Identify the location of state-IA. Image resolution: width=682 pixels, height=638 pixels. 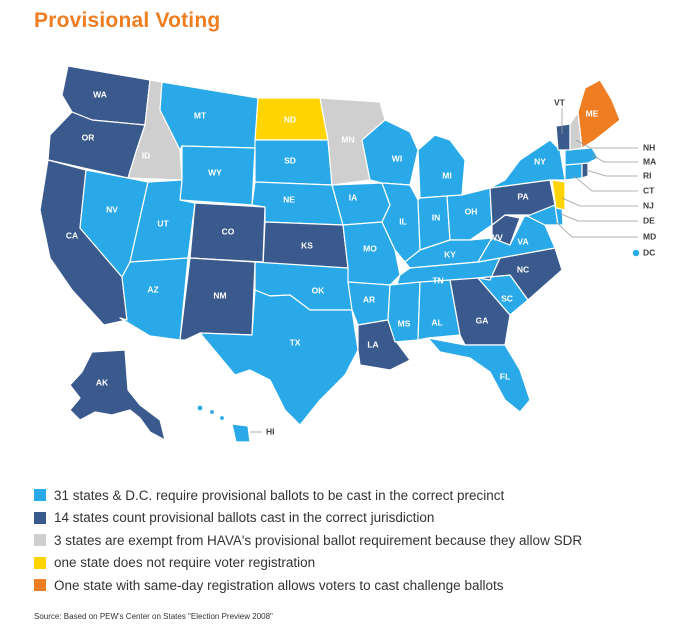
(361, 204).